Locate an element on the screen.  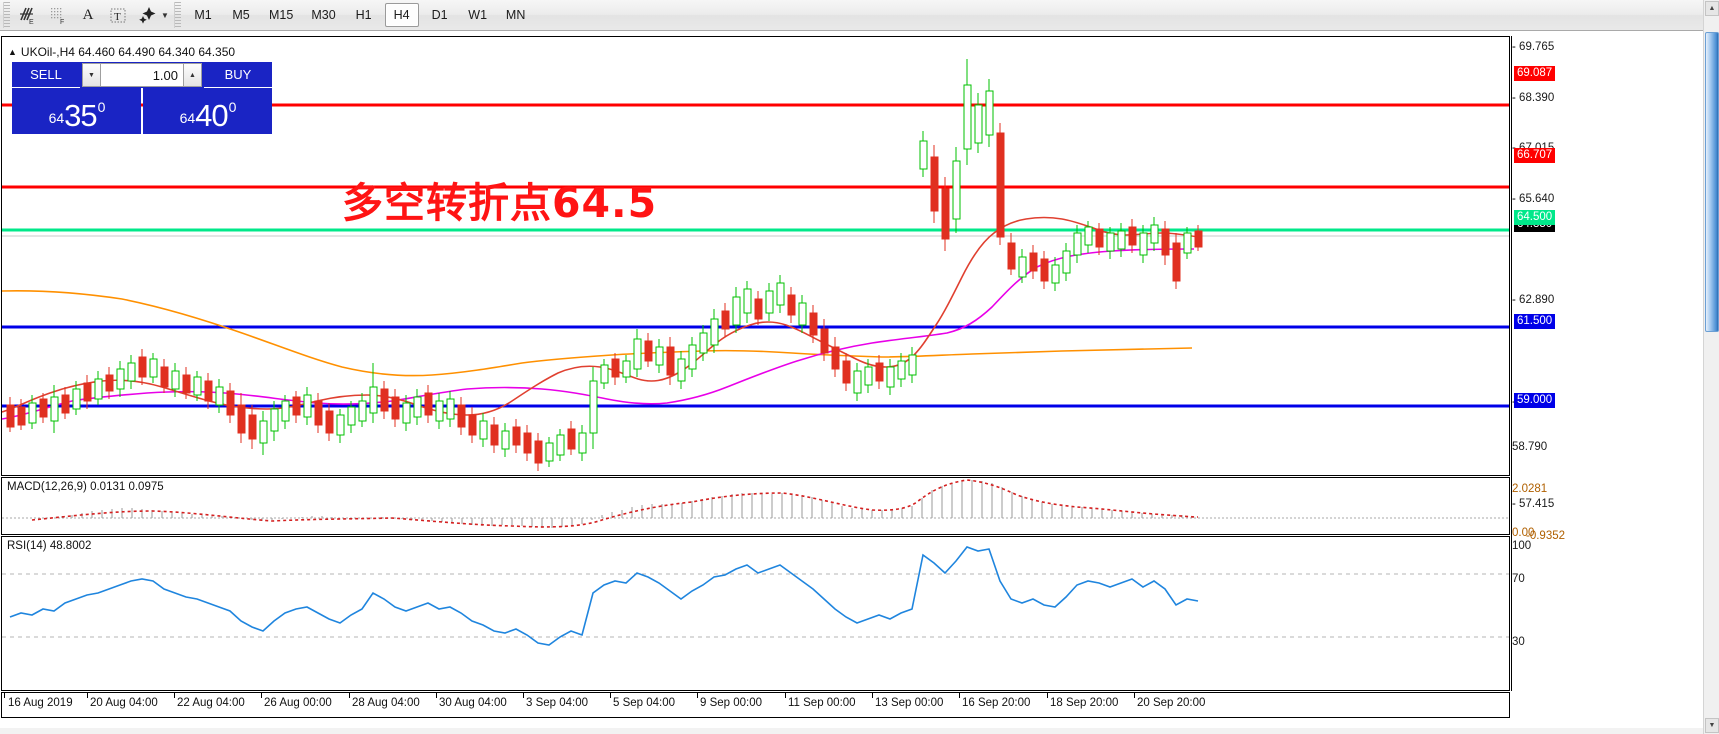
macd-chart-svg is located at coordinates (755, 503).